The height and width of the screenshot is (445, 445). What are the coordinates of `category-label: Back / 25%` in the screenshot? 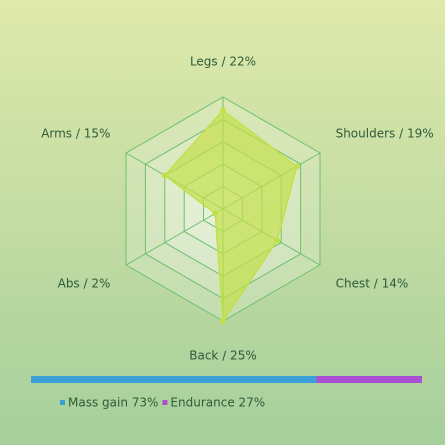 It's located at (222, 356).